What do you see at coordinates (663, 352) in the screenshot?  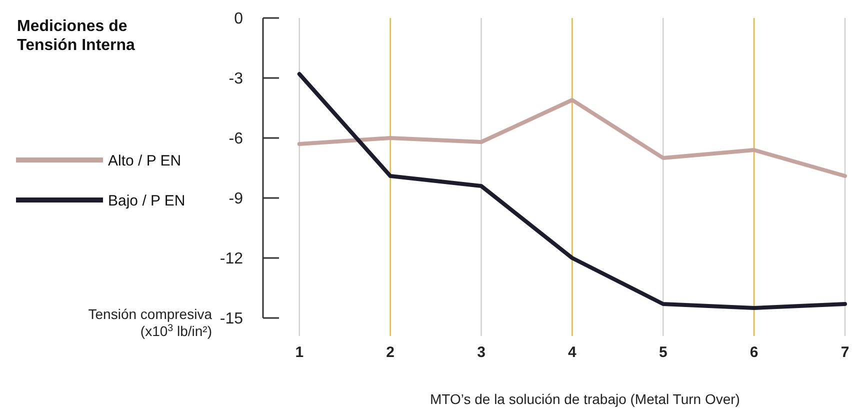 I see `x-tick-label: 5` at bounding box center [663, 352].